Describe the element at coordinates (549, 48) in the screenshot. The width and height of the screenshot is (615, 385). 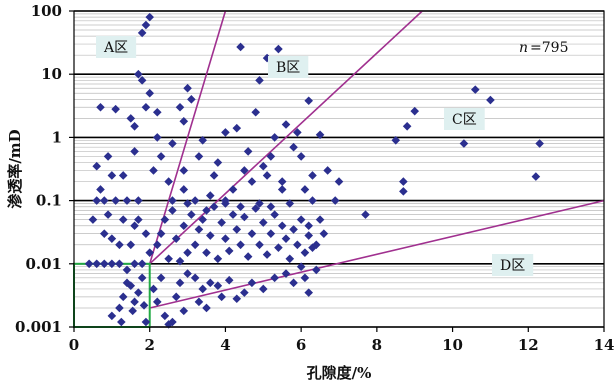
I see `sample-count-value: =795` at that location.